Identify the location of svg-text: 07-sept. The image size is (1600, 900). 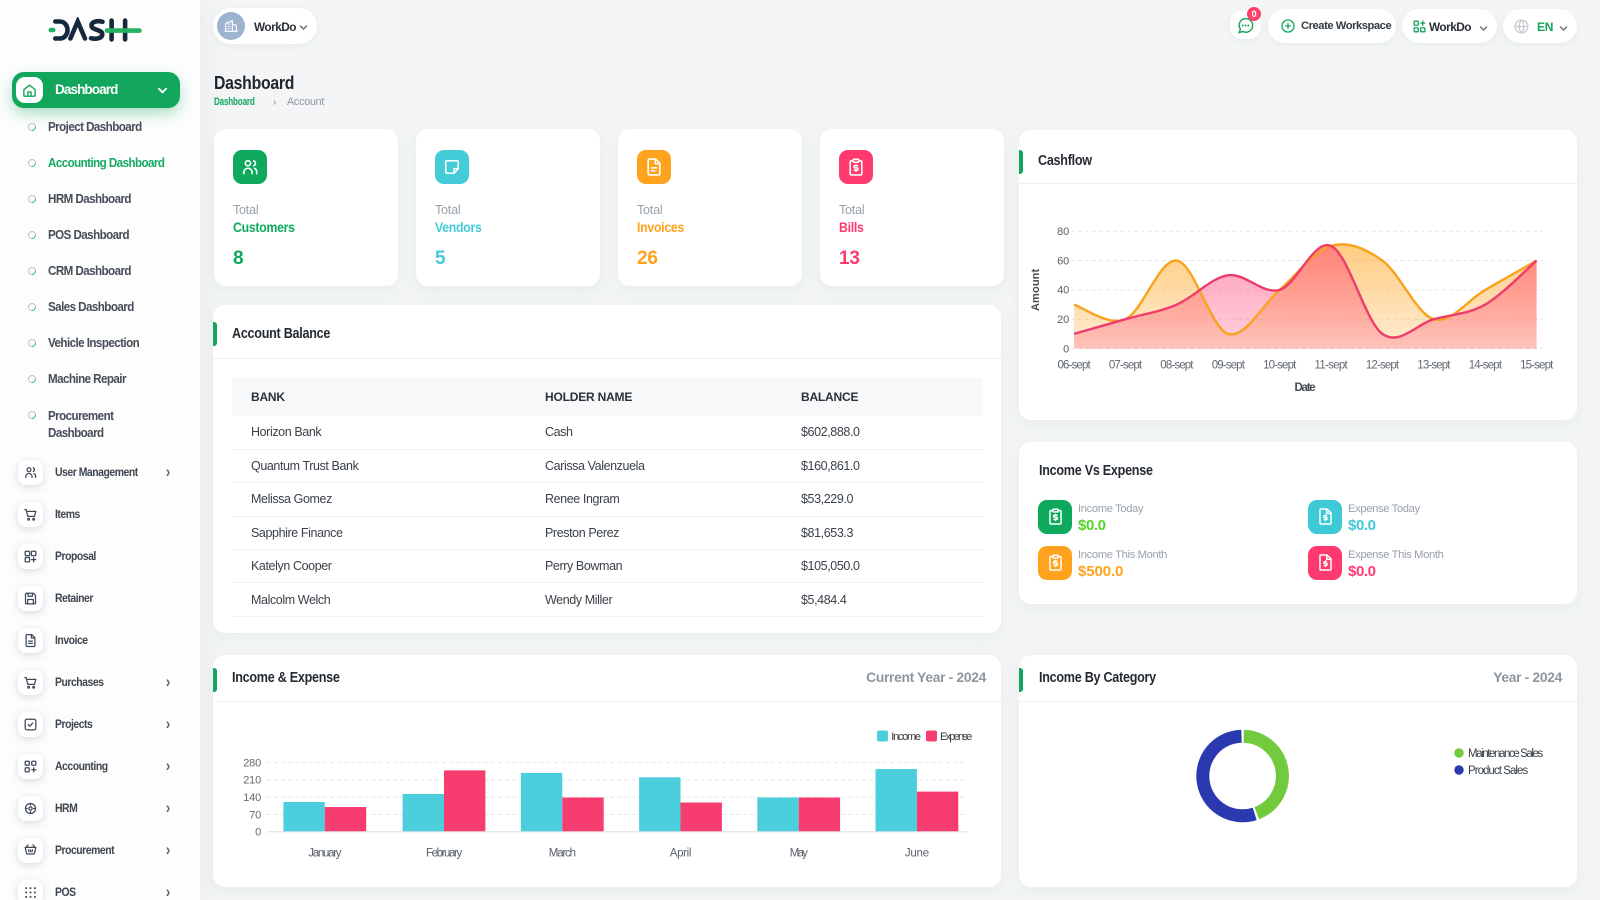
(1126, 366).